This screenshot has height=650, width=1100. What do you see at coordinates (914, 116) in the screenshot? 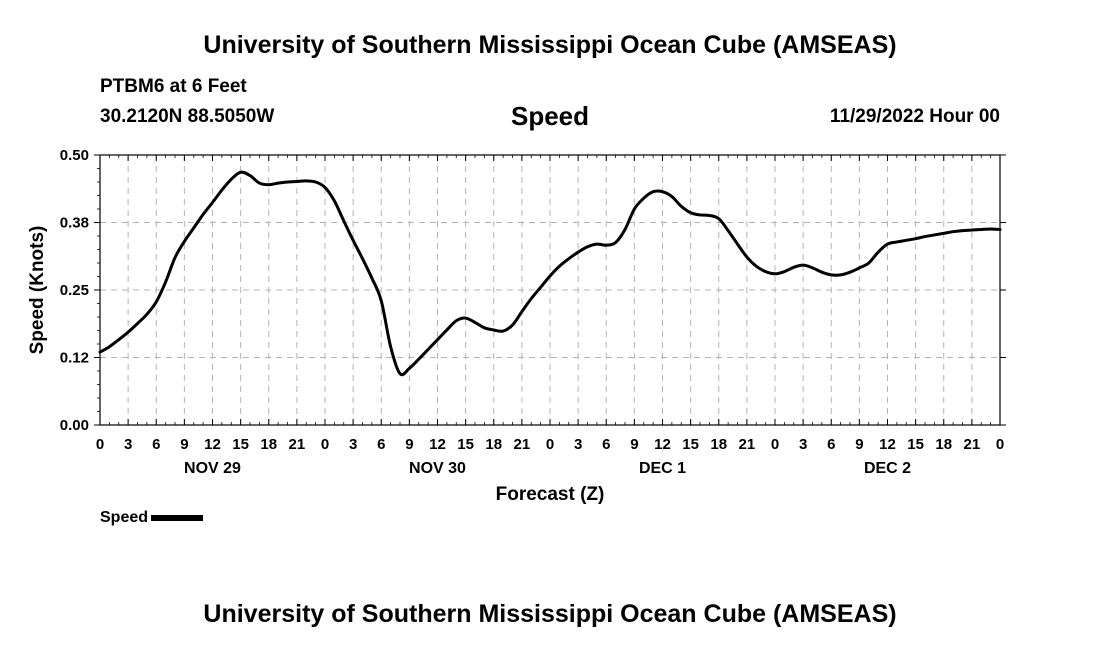
I see `forecast-timestamp: 11/29/2022 Hour 00` at bounding box center [914, 116].